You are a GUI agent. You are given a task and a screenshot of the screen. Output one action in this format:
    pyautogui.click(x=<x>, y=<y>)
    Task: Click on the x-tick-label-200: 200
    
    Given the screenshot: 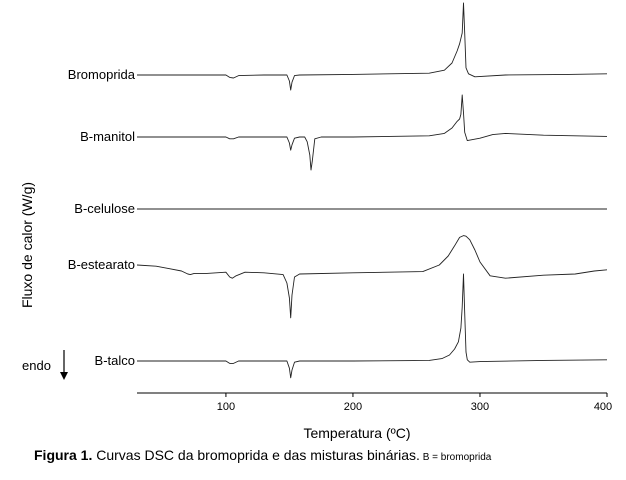 What is the action you would take?
    pyautogui.click(x=353, y=407)
    